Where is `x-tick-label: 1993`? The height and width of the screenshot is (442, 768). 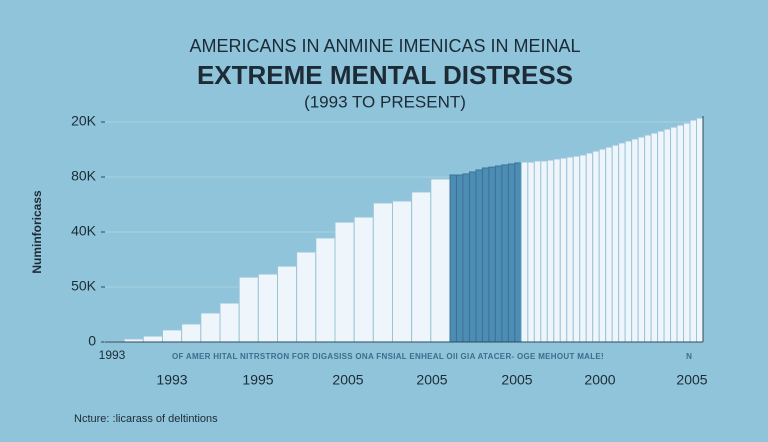
x-tick-label: 1993 is located at coordinates (171, 380).